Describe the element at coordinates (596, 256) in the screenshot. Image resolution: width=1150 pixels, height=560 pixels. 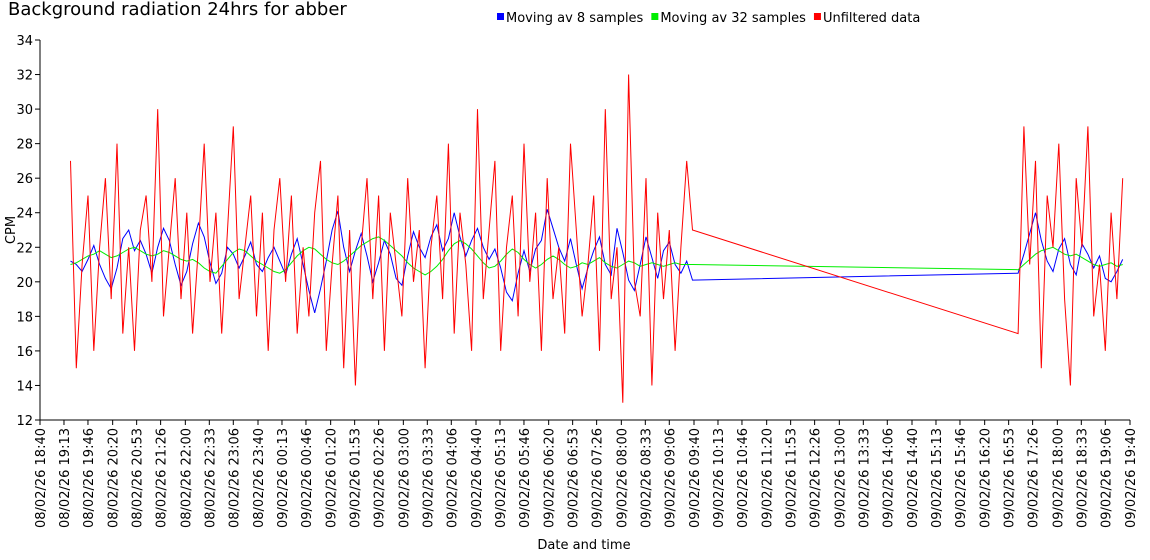
I see `data-line` at that location.